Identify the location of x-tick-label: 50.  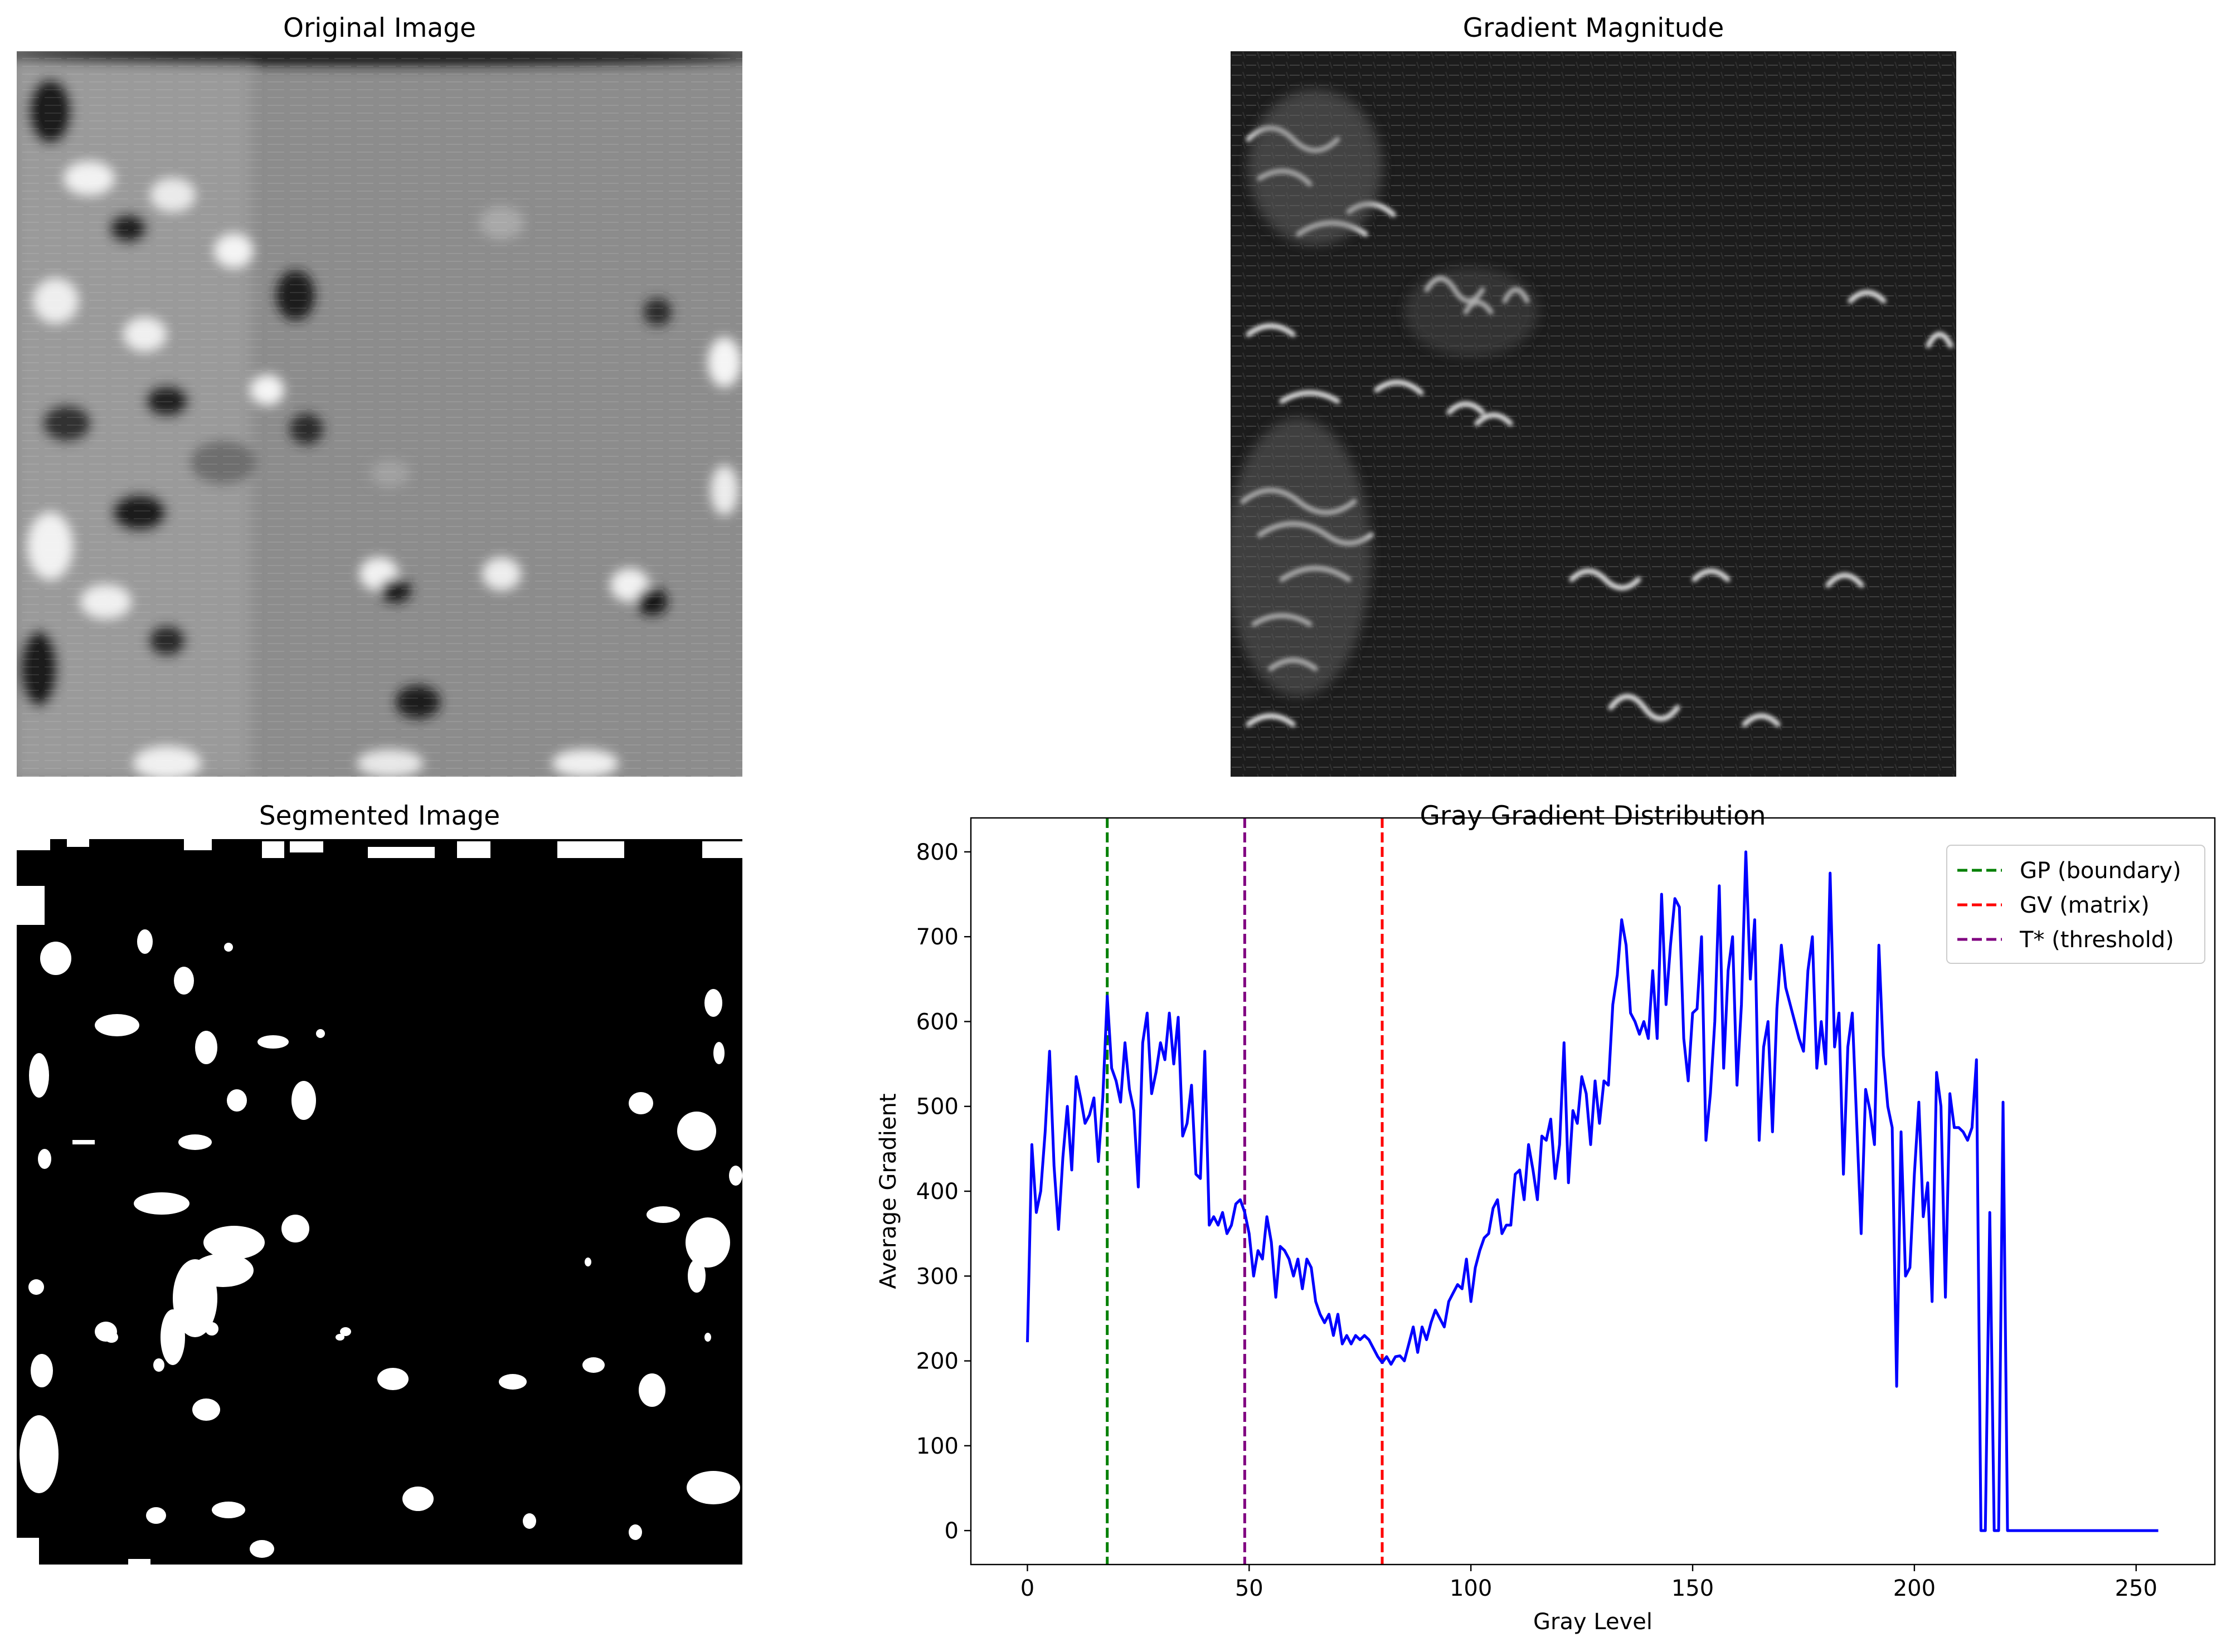
(1249, 1588).